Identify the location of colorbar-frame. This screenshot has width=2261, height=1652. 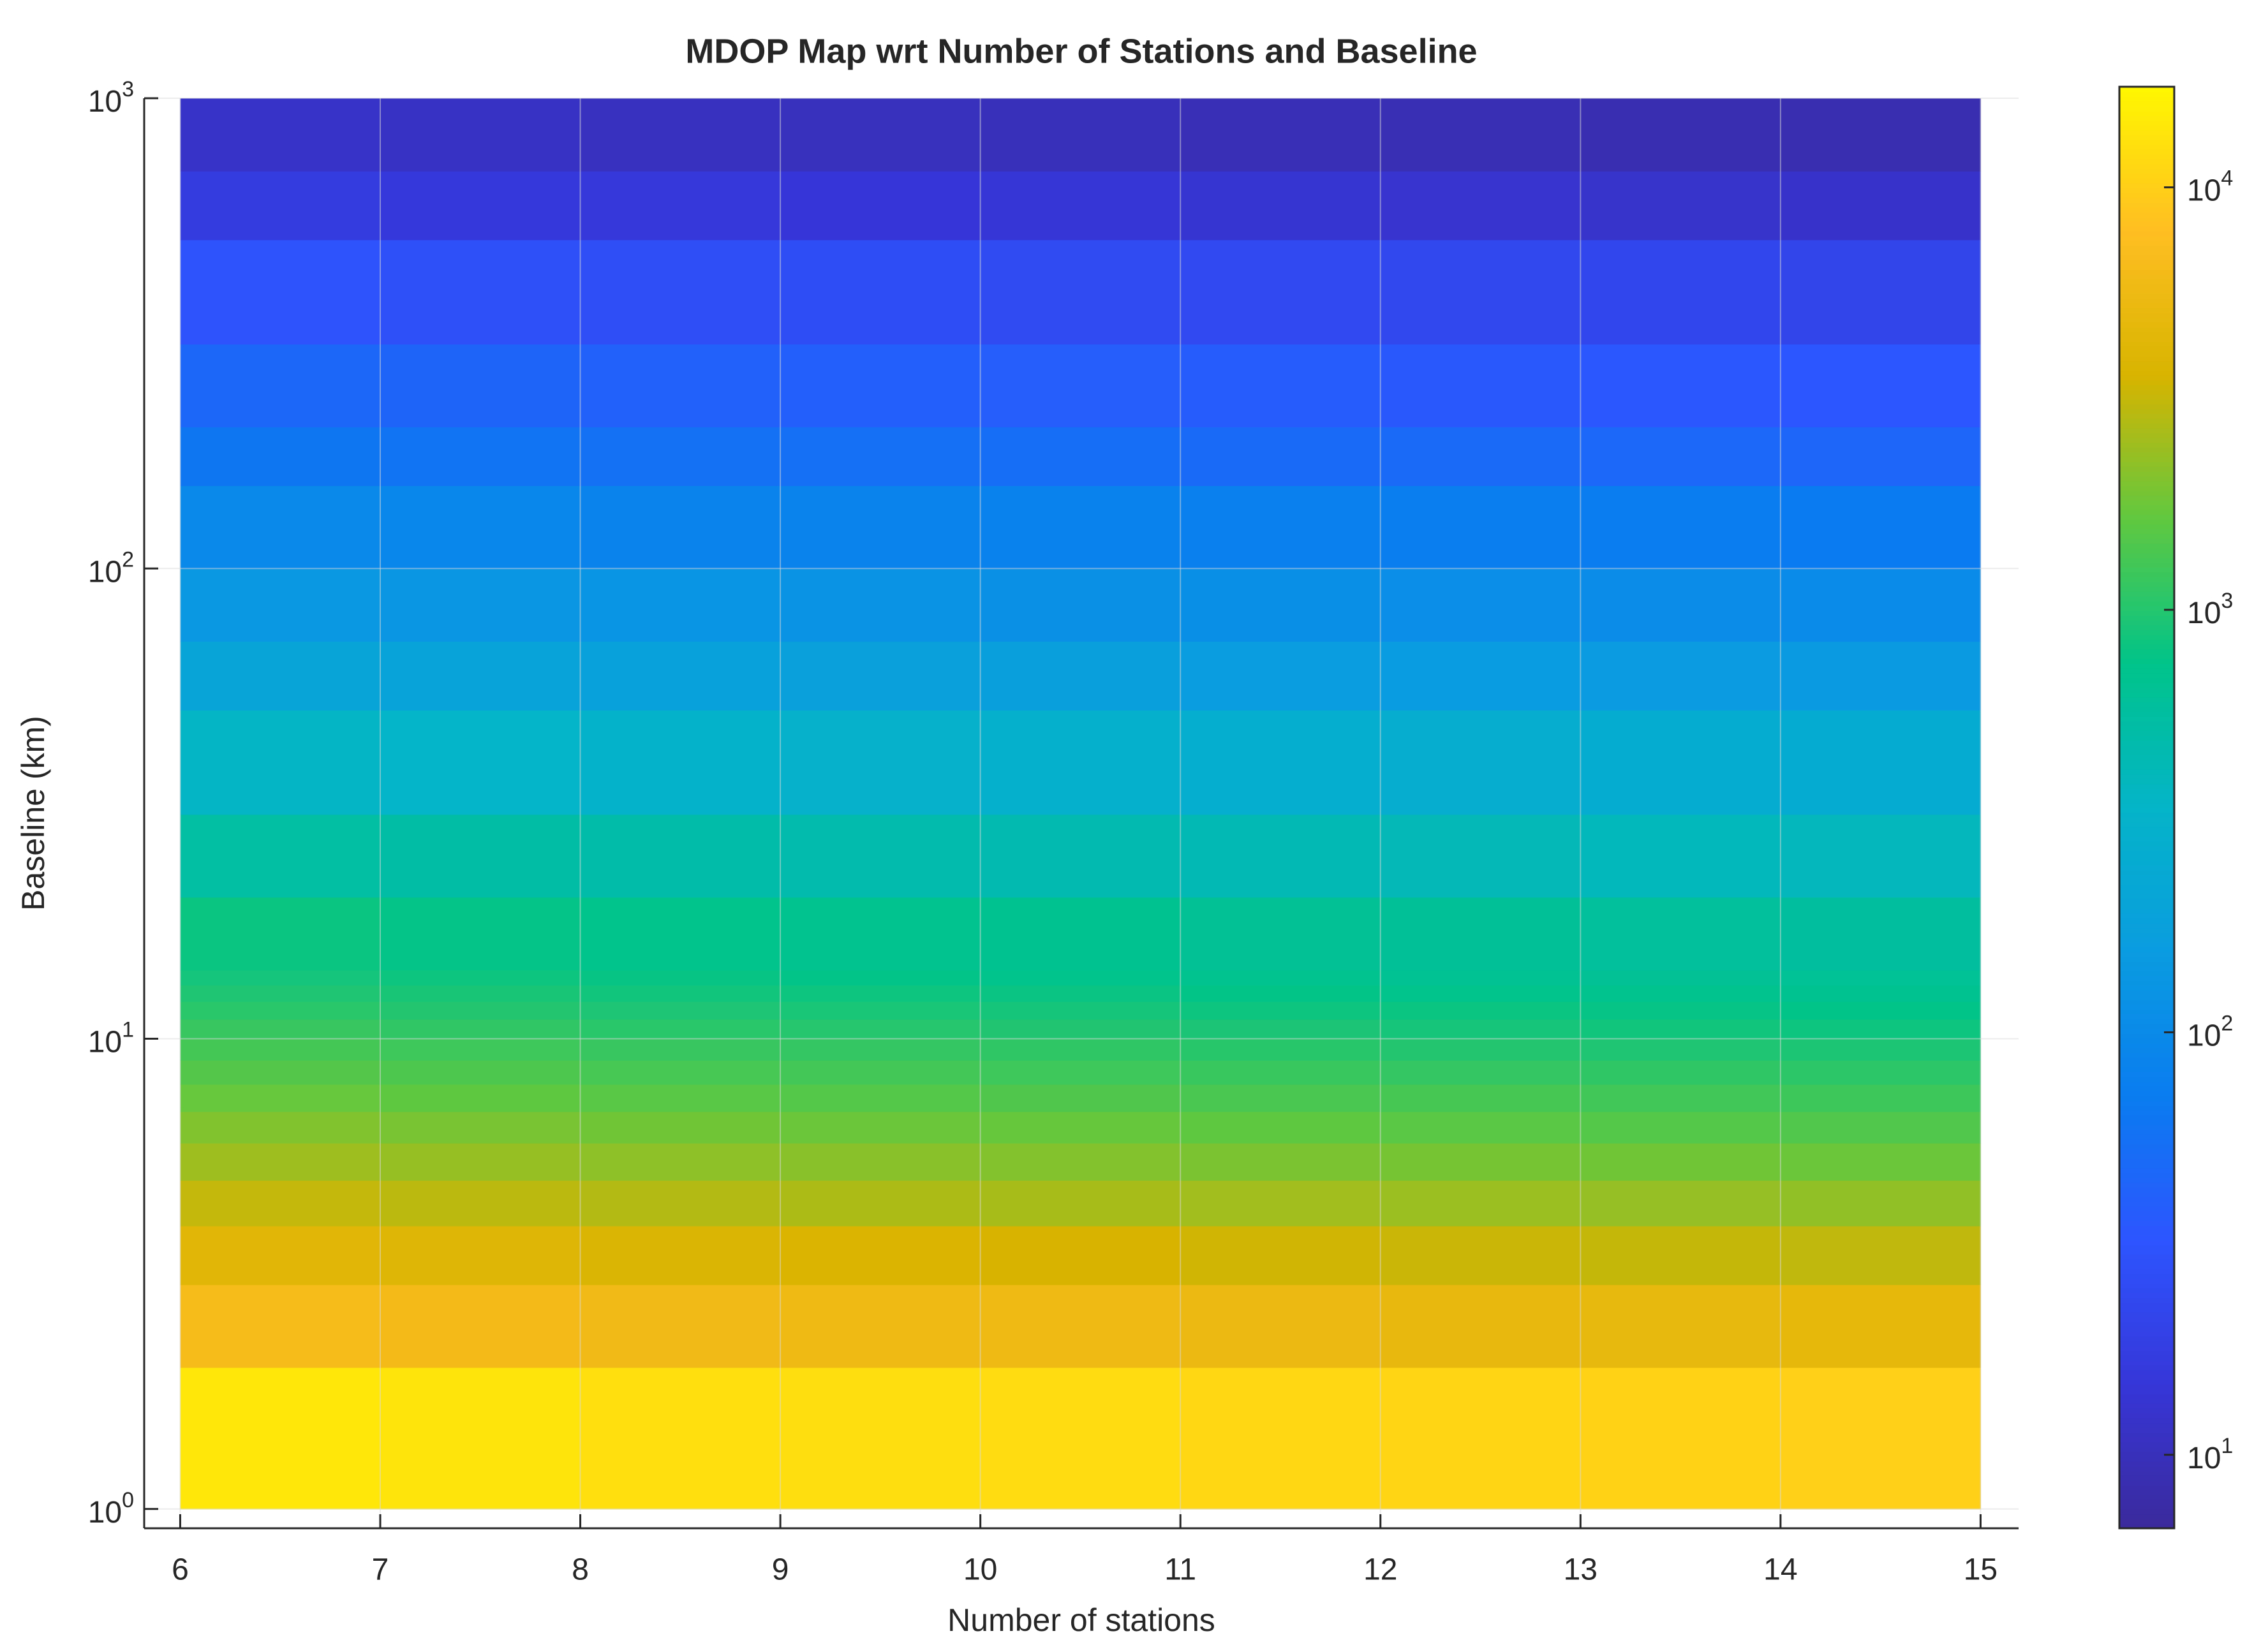
(2147, 808).